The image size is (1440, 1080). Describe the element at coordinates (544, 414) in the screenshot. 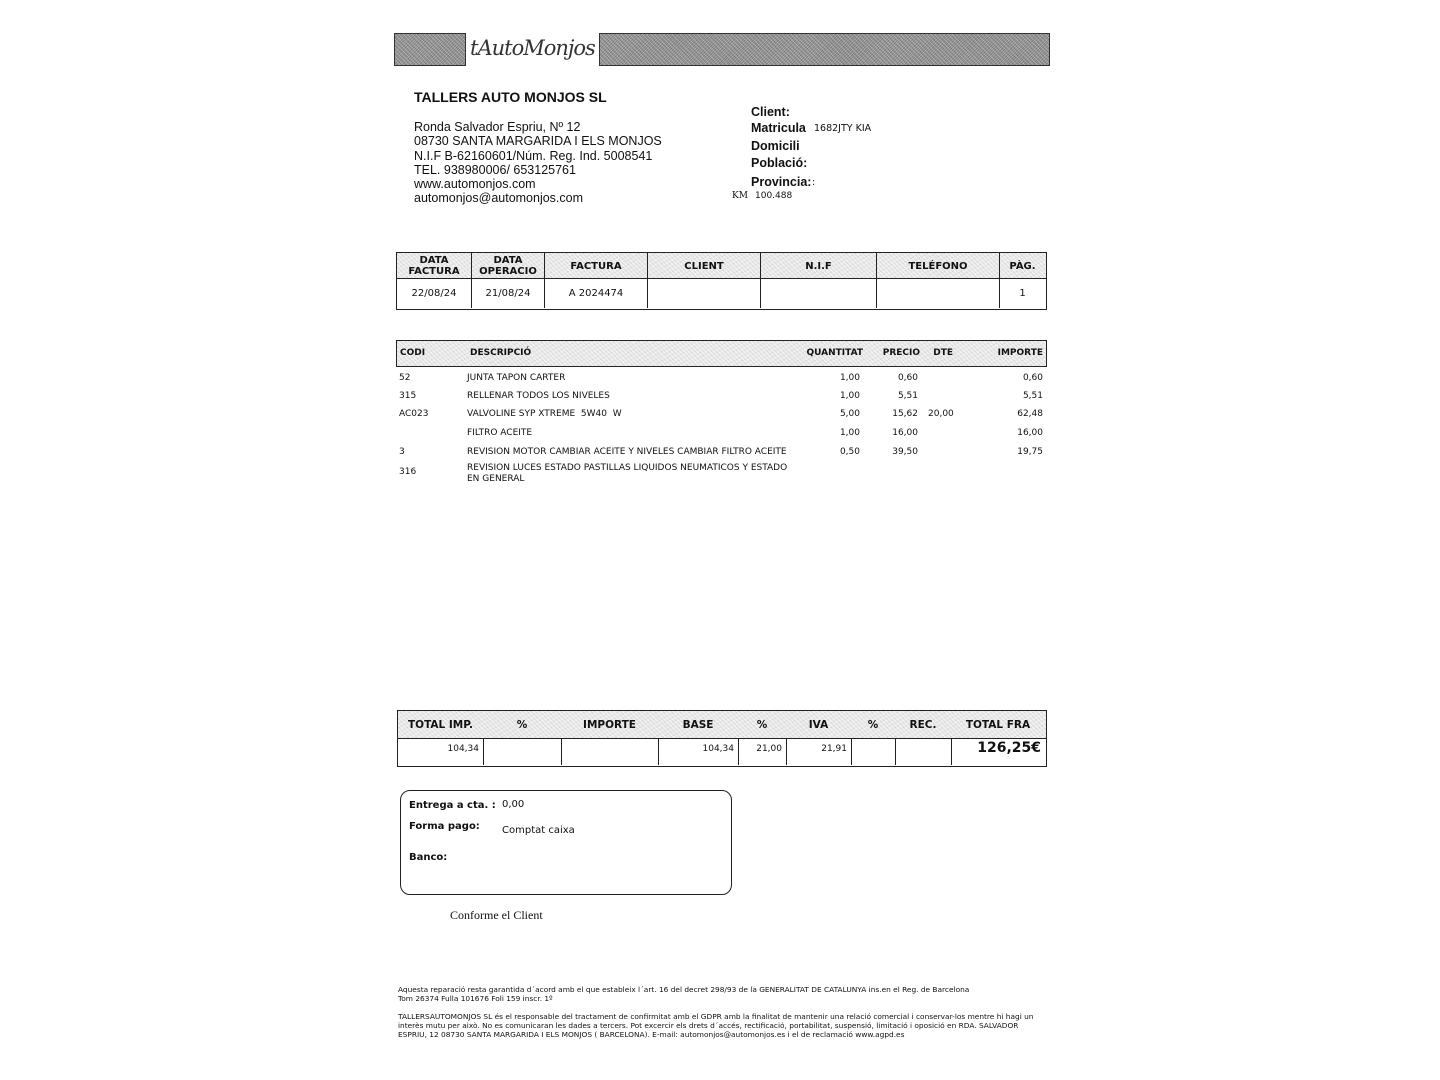

I see `item-descripcio: VALVOLINE SYP XTREME 5W40 W` at that location.